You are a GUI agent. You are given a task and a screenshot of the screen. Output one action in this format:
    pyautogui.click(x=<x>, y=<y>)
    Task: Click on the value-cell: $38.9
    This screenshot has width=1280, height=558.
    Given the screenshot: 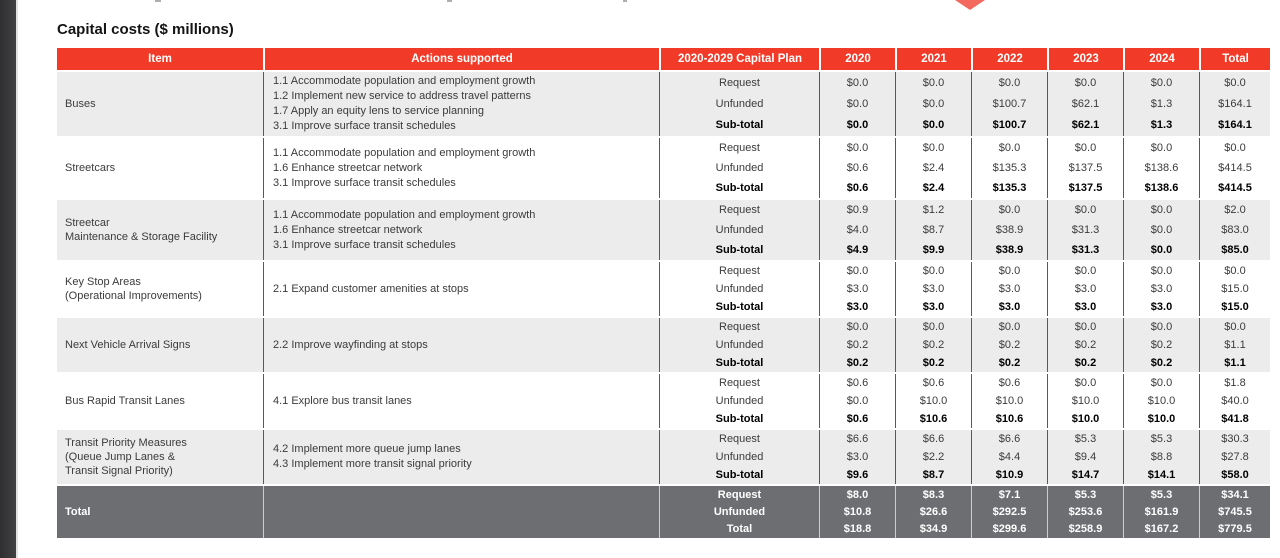 What is the action you would take?
    pyautogui.click(x=1009, y=250)
    